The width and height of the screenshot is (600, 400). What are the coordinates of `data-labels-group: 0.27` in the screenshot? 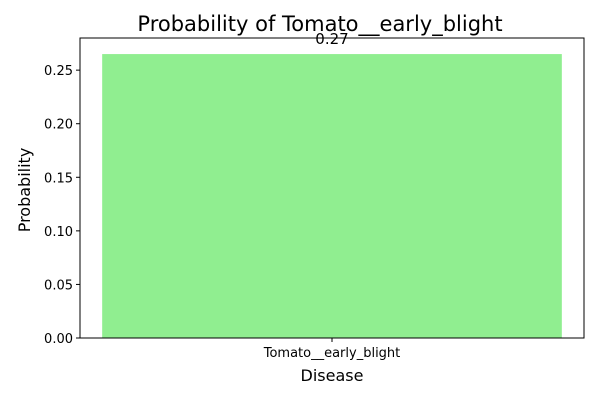 It's located at (331, 39).